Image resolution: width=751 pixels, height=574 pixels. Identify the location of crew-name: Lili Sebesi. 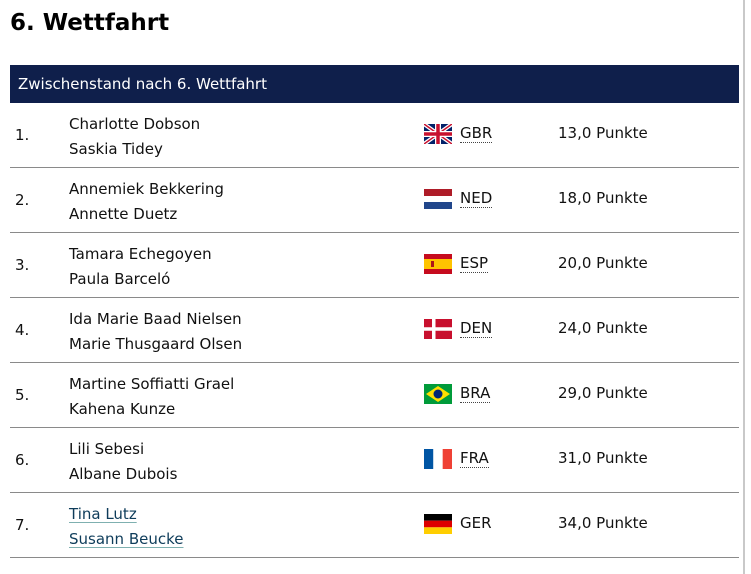
(107, 449).